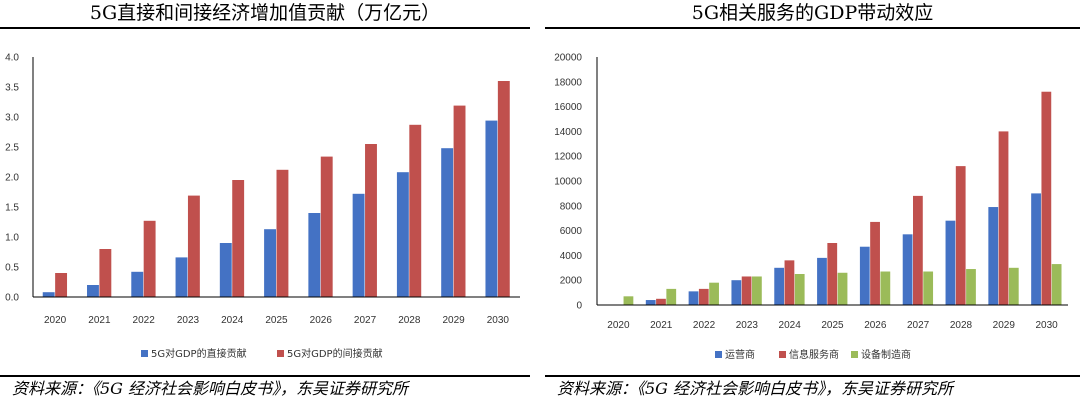  Describe the element at coordinates (971, 287) in the screenshot. I see `bar-3-2028` at that location.